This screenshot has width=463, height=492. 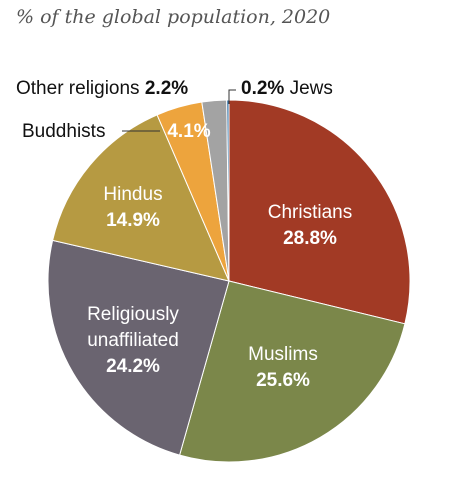 I want to click on label-jews-value: 0.2% Jews, so click(x=287, y=88).